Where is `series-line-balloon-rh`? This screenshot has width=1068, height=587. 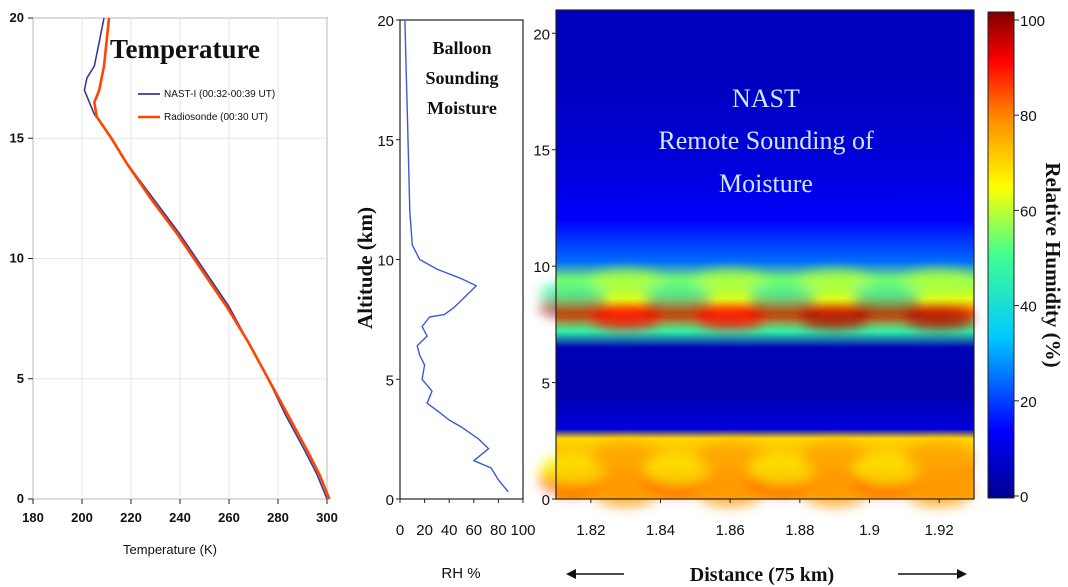
series-line-balloon-rh is located at coordinates (456, 256).